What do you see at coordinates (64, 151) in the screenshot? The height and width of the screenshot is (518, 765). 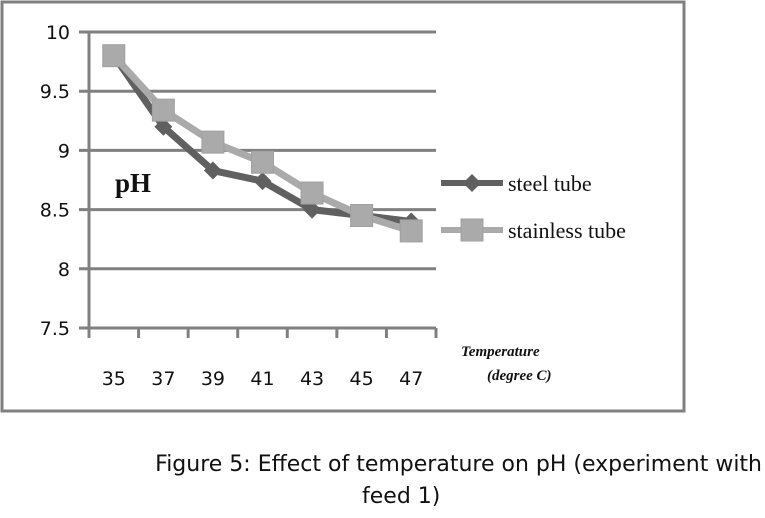 I see `y-tick-label: 9` at bounding box center [64, 151].